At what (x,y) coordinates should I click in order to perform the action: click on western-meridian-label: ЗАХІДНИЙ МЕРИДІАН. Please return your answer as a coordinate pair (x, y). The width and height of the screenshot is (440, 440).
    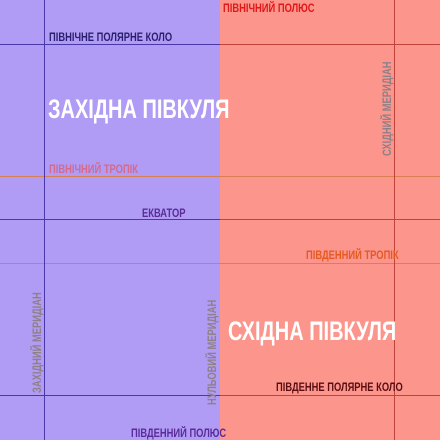
    Looking at the image, I should click on (37, 342).